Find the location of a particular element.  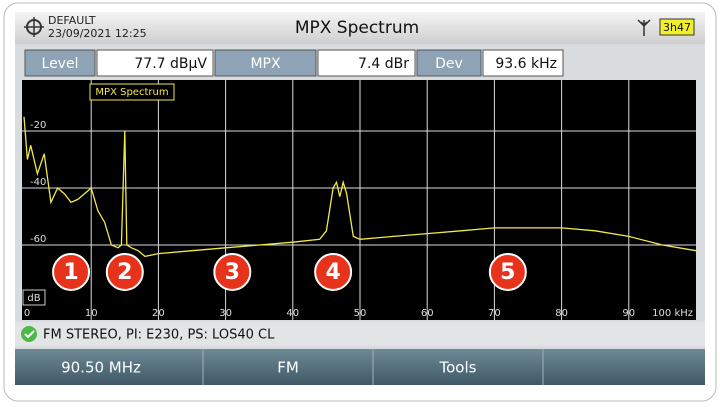

legend-box is located at coordinates (132, 92).